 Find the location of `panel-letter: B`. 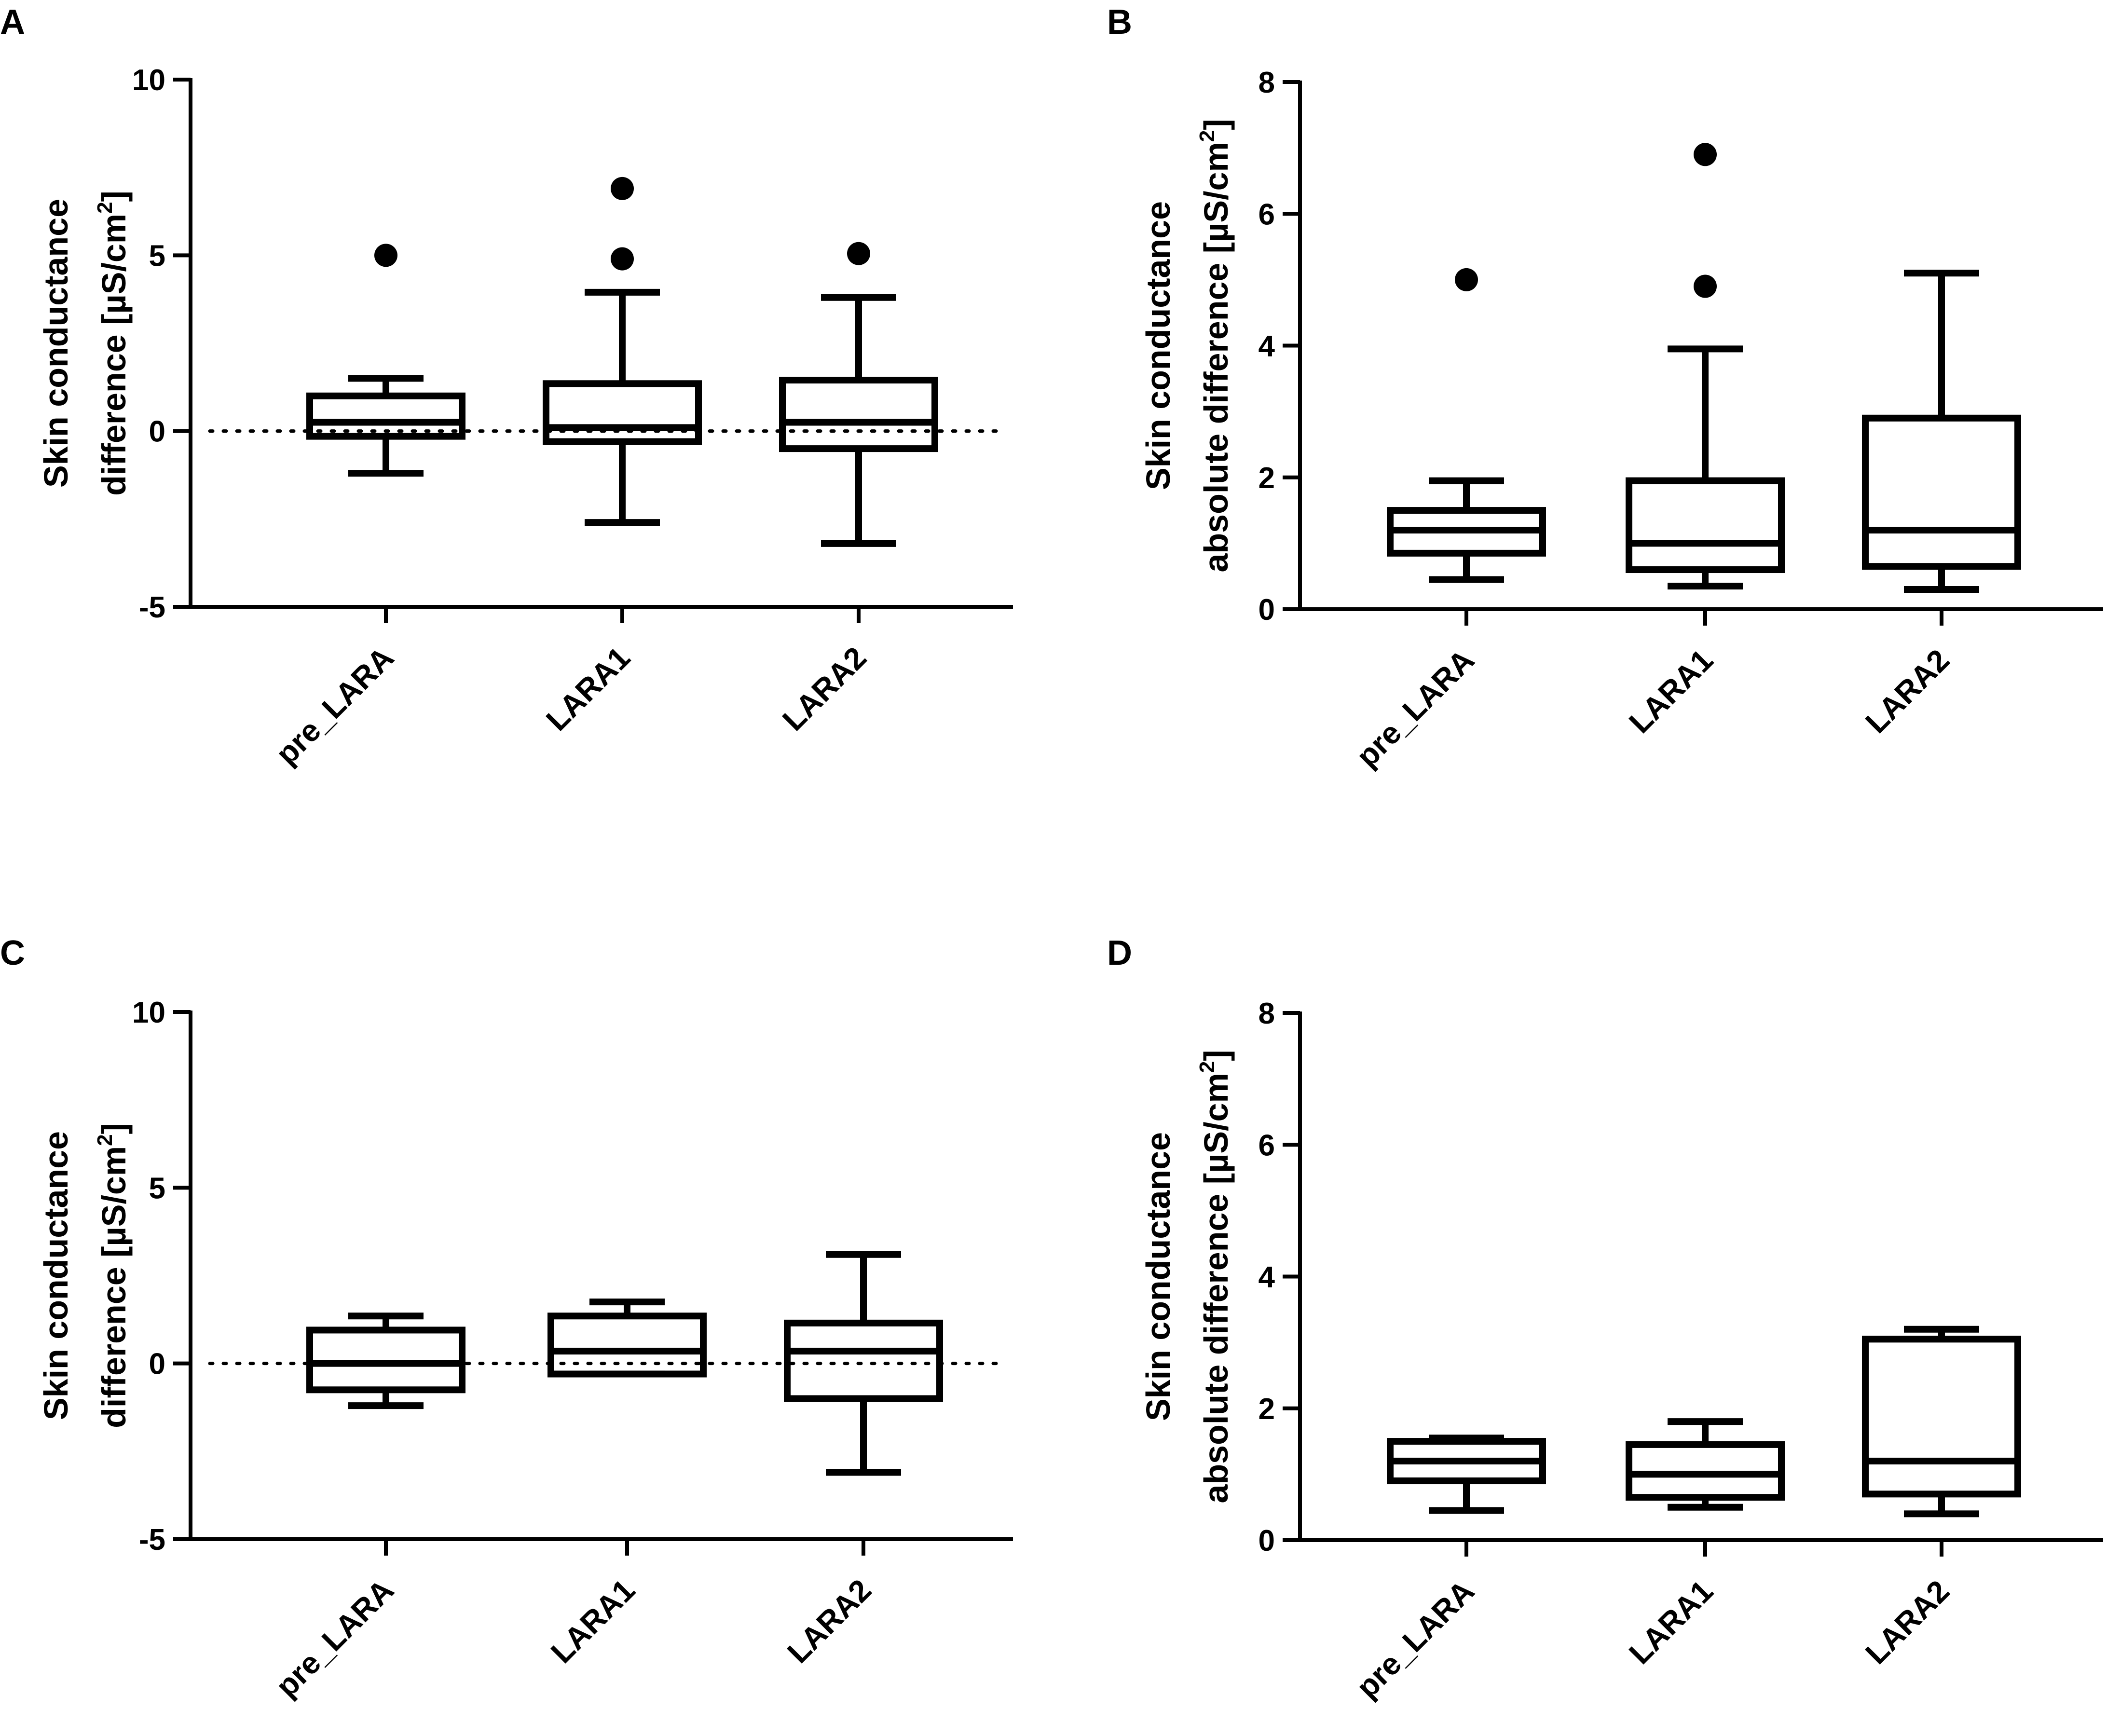

panel-letter: B is located at coordinates (1119, 22).